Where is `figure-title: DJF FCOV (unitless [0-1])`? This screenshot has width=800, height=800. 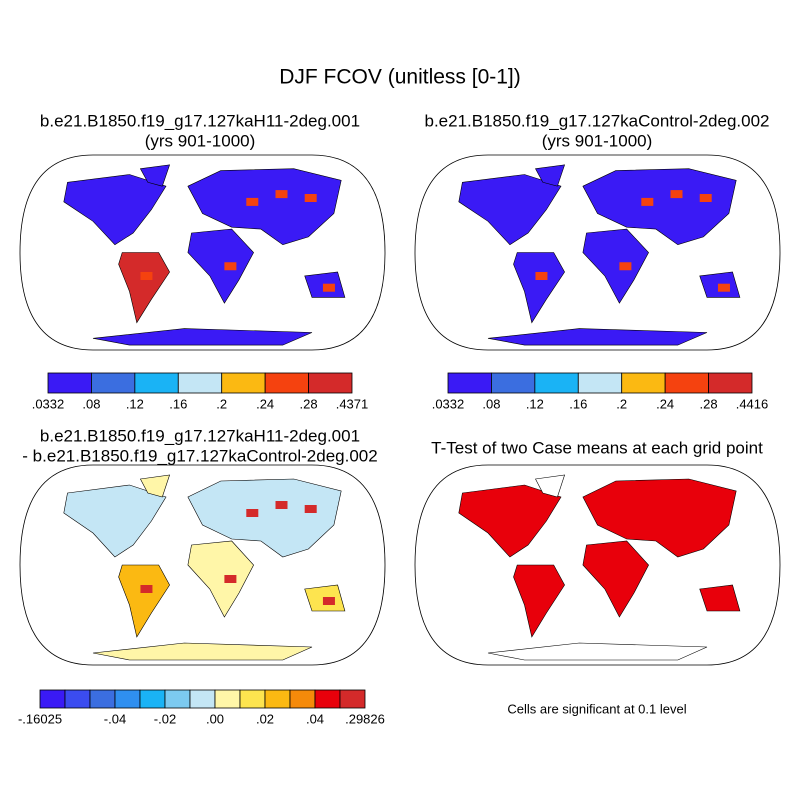 figure-title: DJF FCOV (unitless [0-1]) is located at coordinates (400, 77).